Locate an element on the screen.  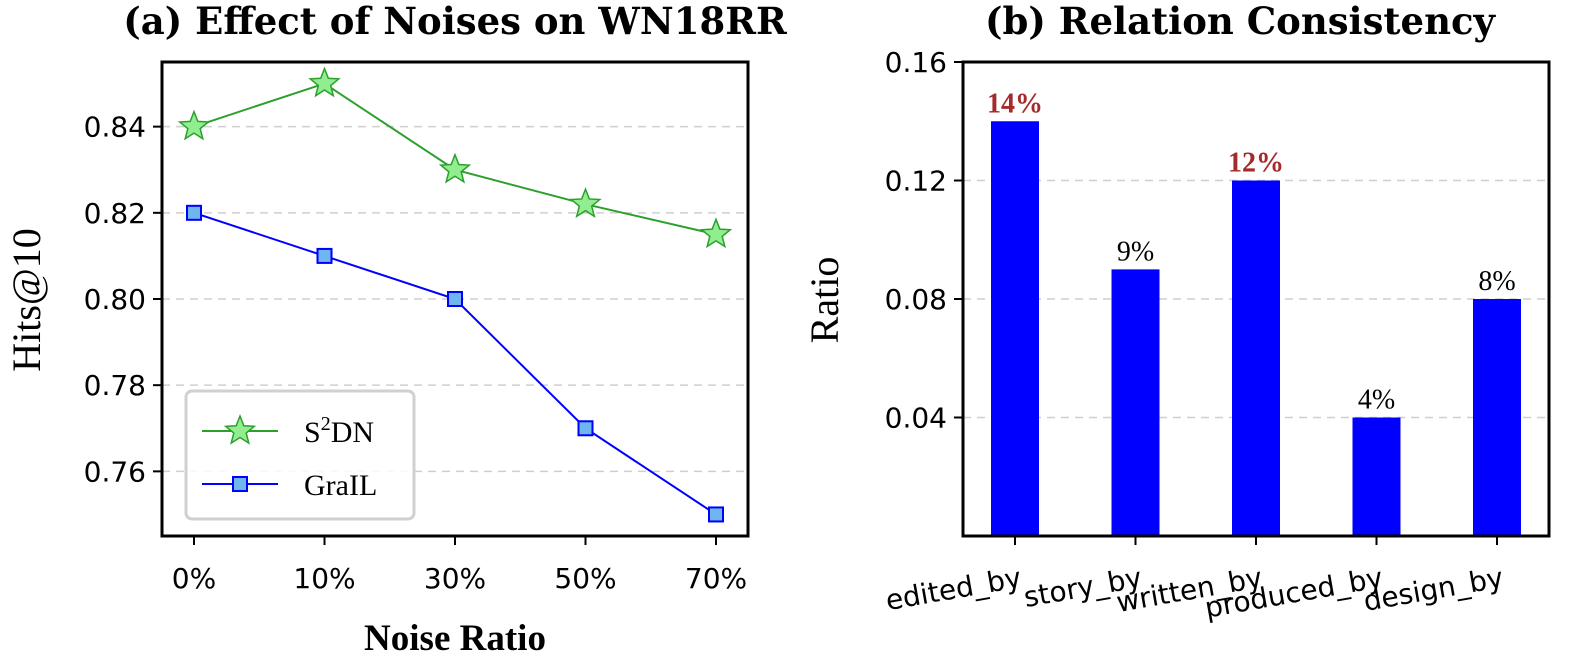
panel-a-x-ticks: 0% 10% 30% 50% 70% is located at coordinates (459, 565).